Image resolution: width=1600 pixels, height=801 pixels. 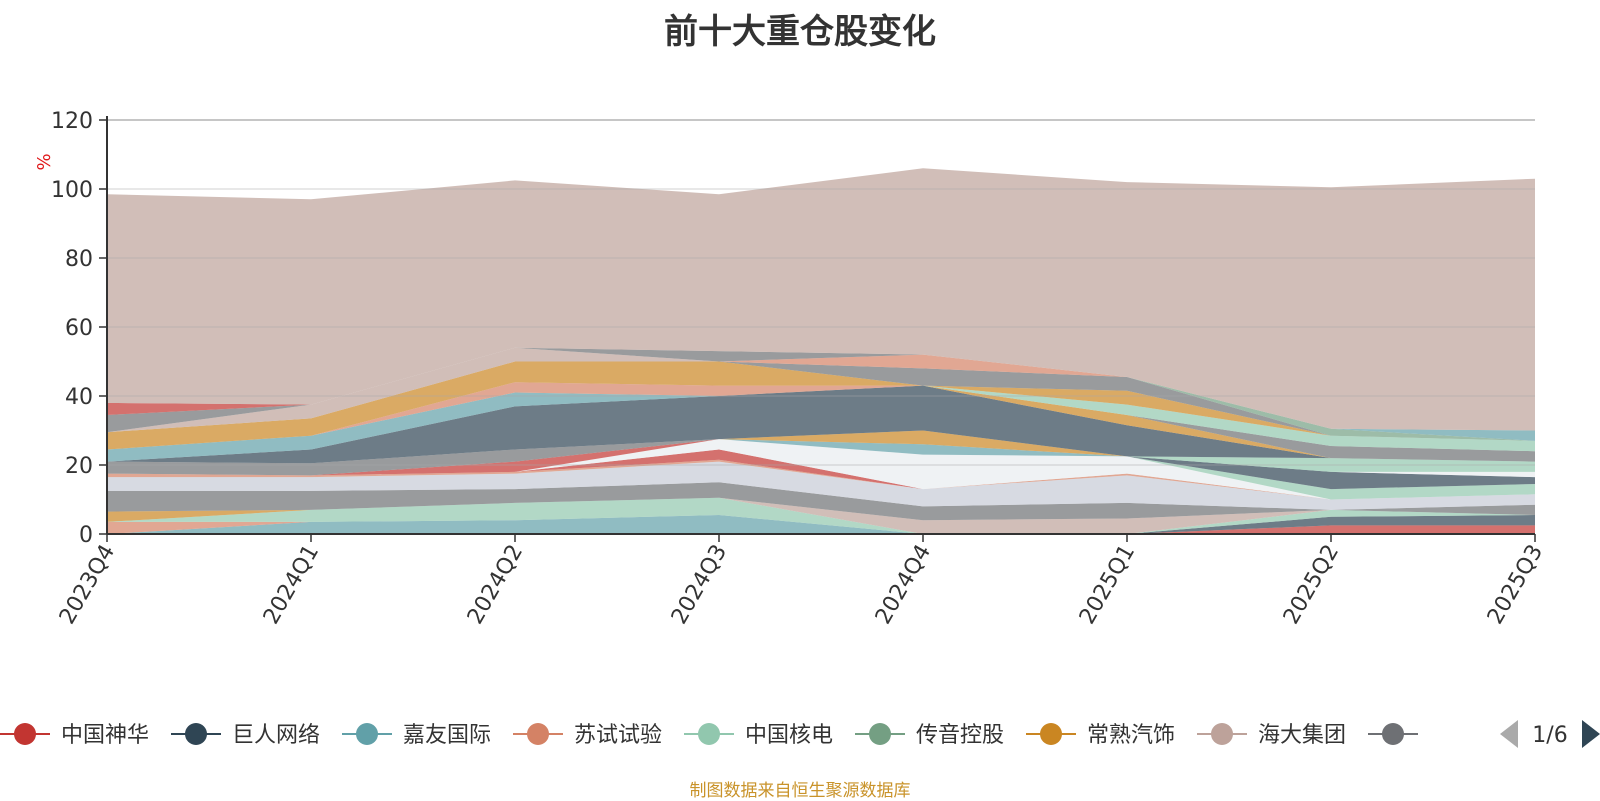 I want to click on legend-item: 传音控股, so click(x=929, y=735).